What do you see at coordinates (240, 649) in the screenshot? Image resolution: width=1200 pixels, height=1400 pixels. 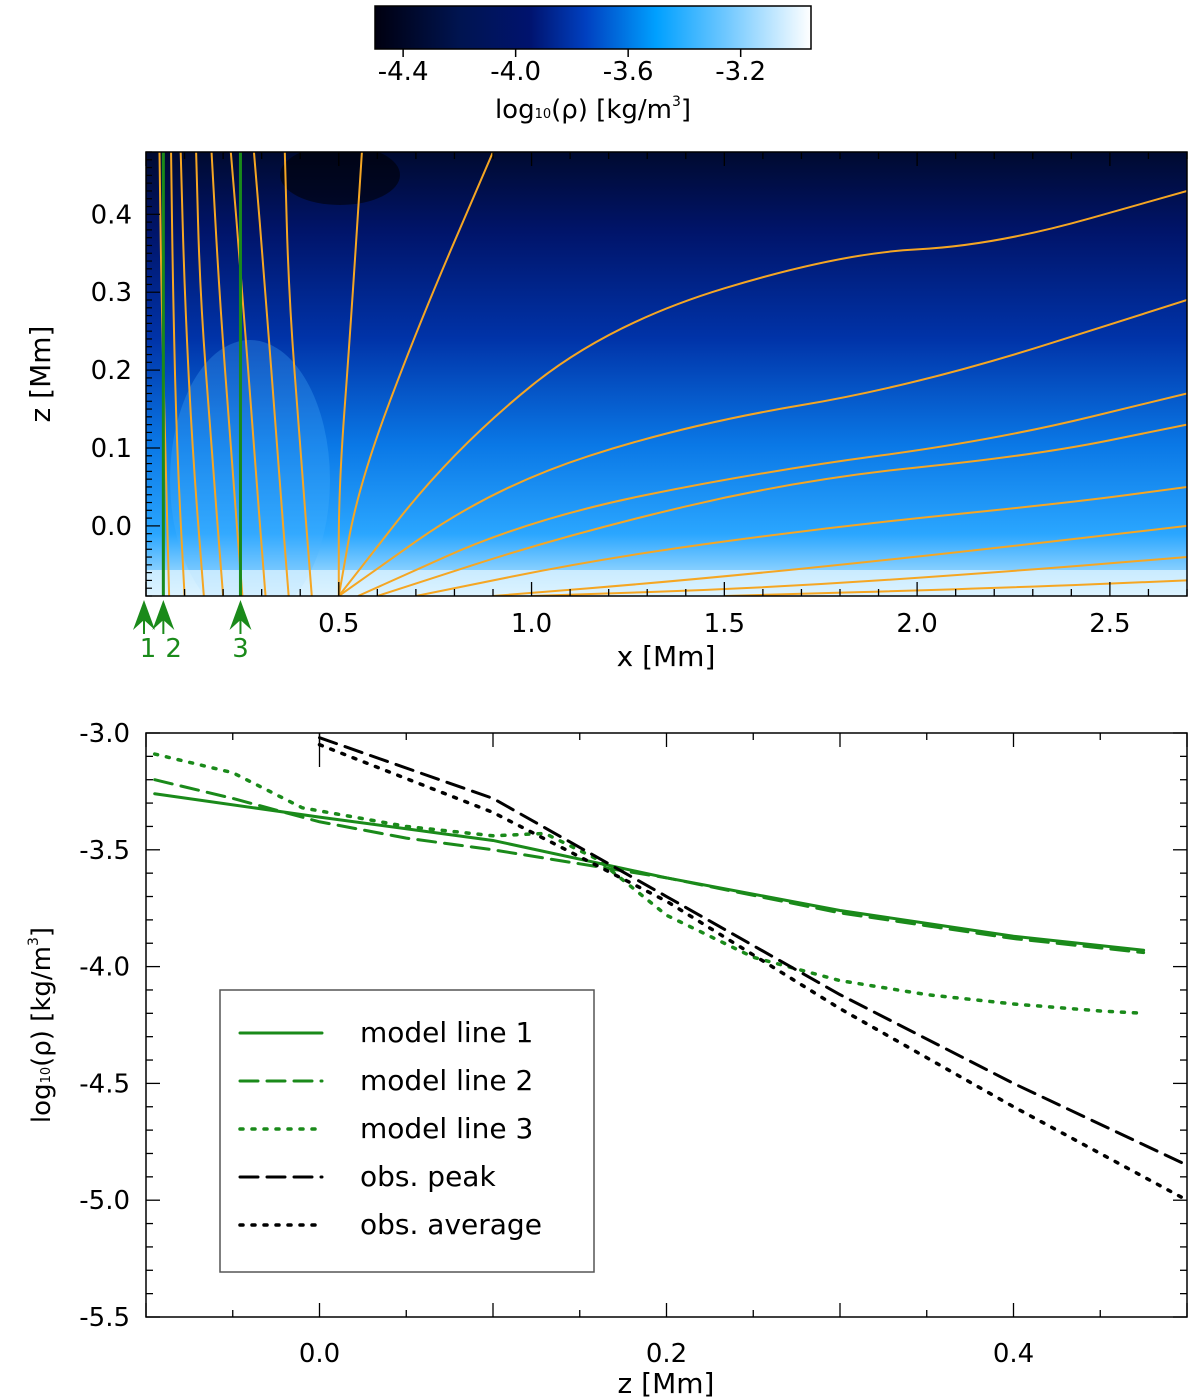 I see `model-line-label-3: 3` at bounding box center [240, 649].